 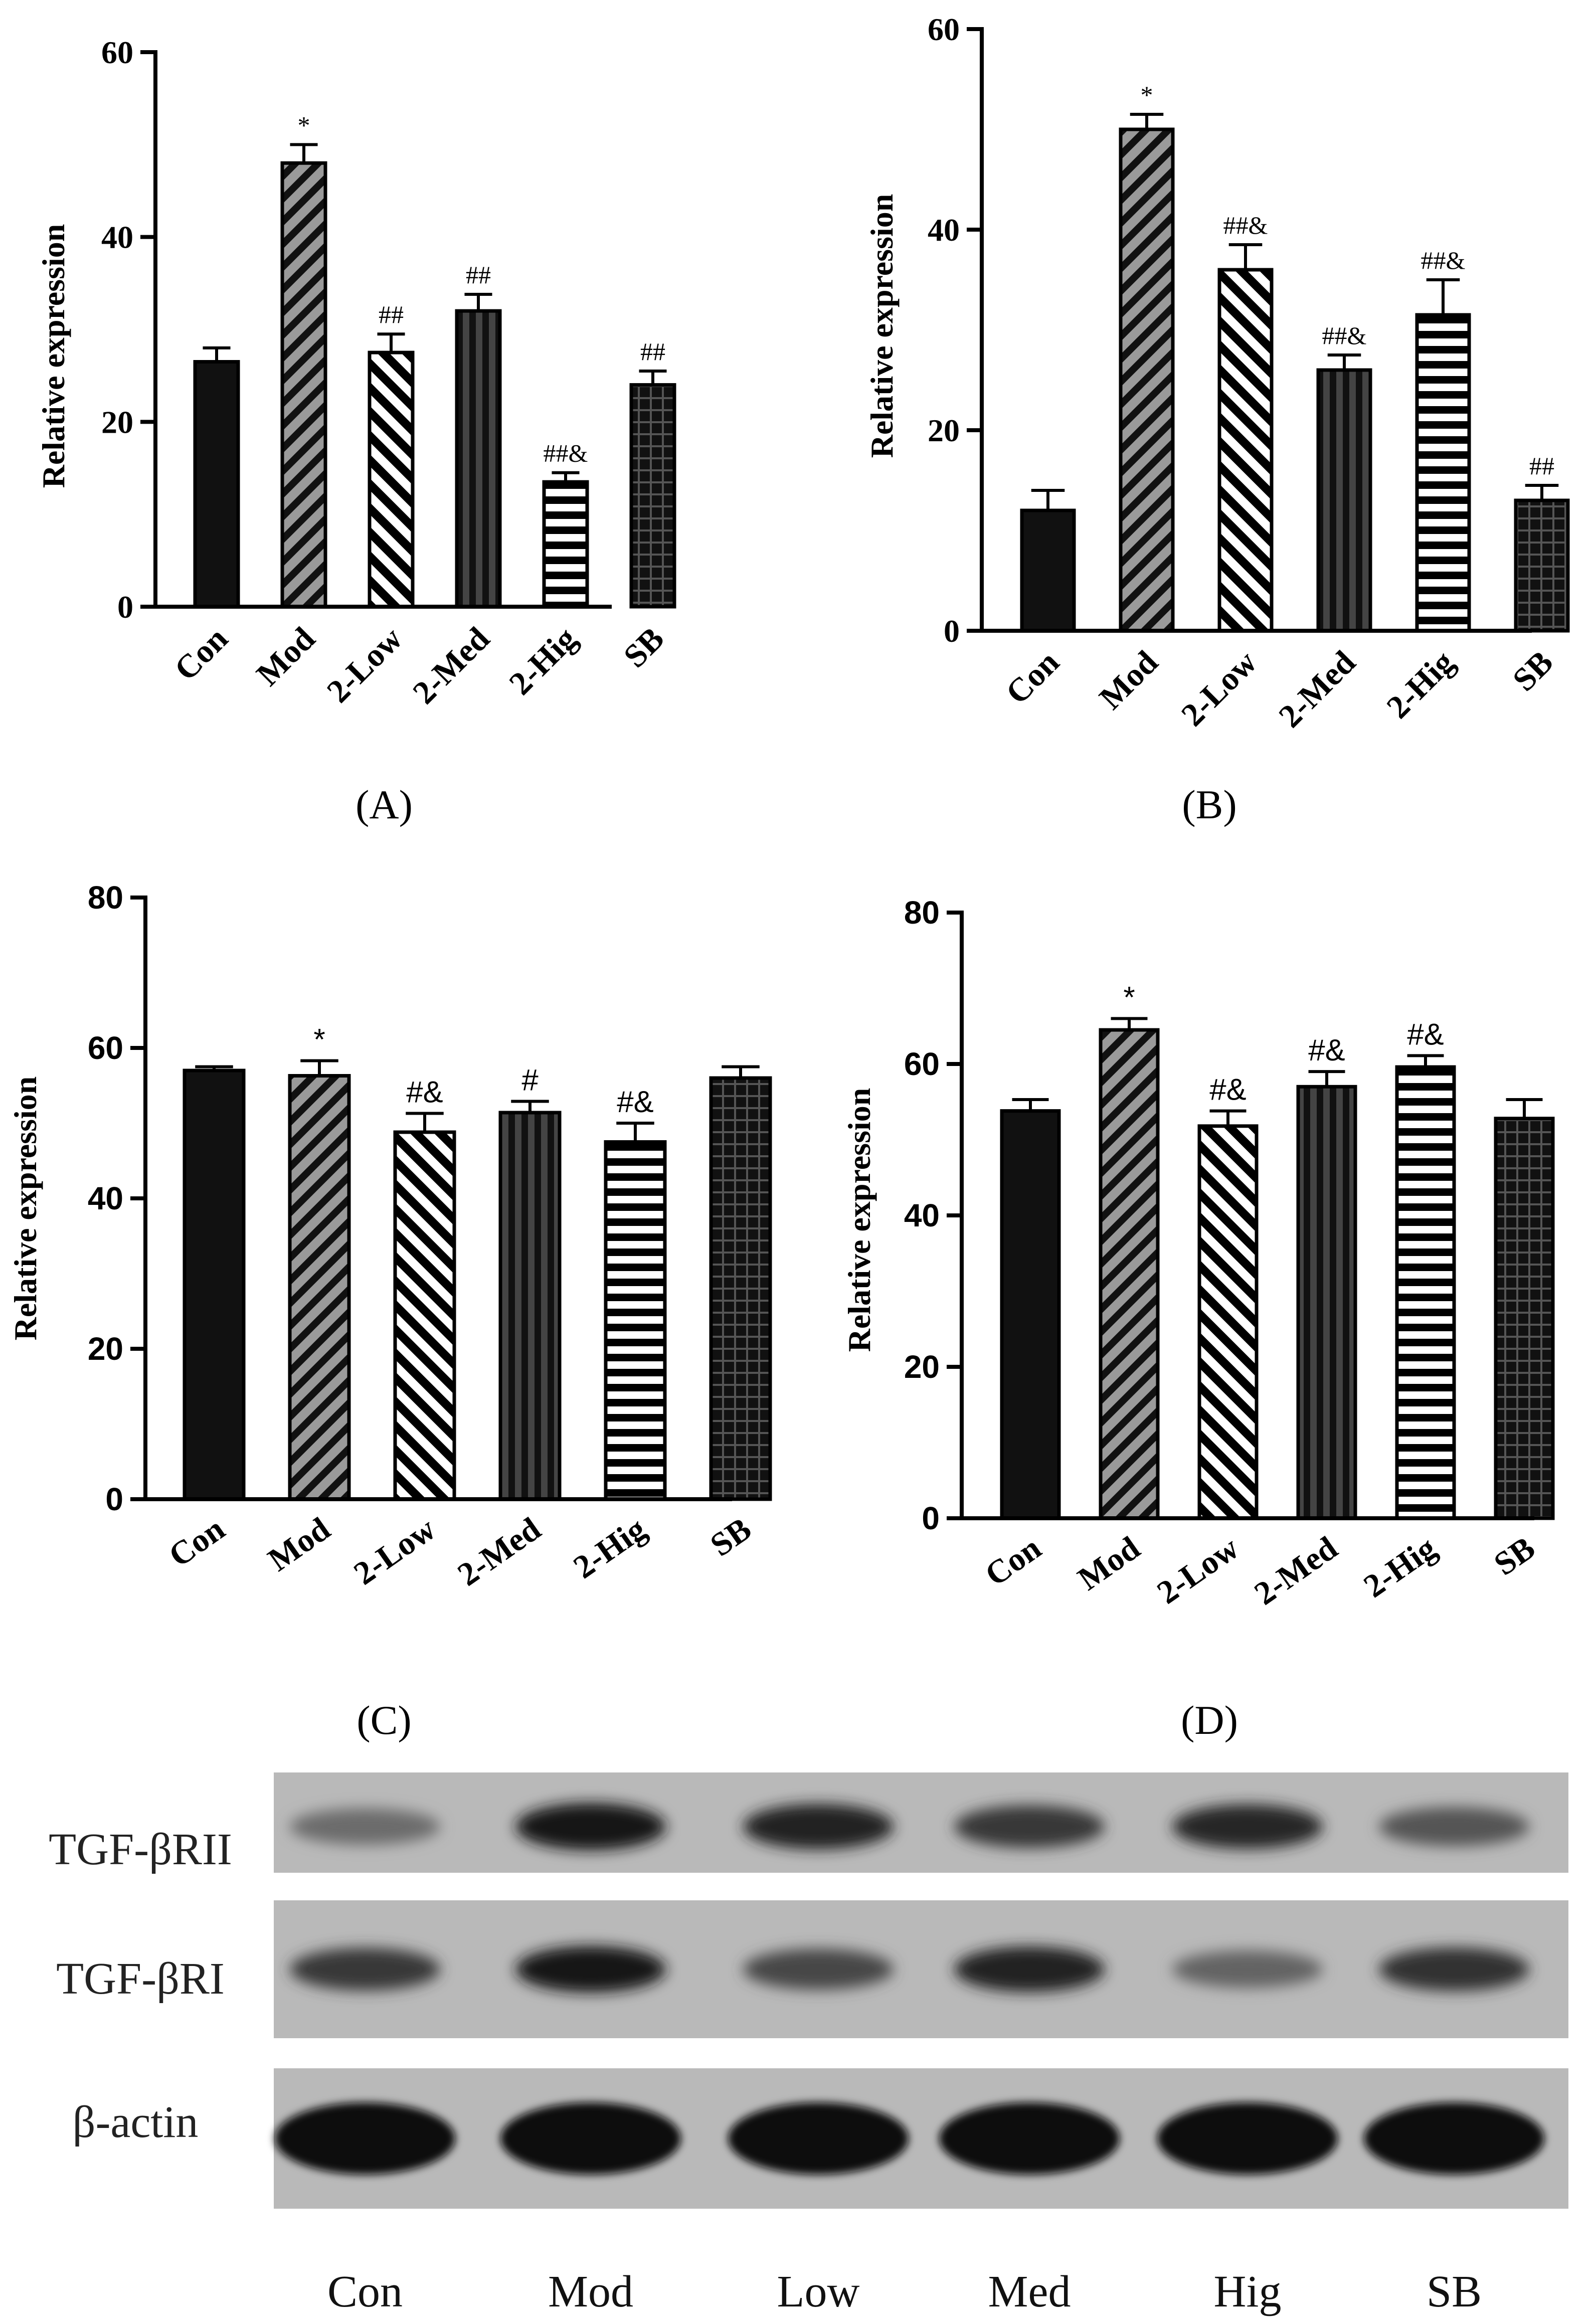 What do you see at coordinates (1277, 1250) in the screenshot?
I see `bars: * #& #& #&` at bounding box center [1277, 1250].